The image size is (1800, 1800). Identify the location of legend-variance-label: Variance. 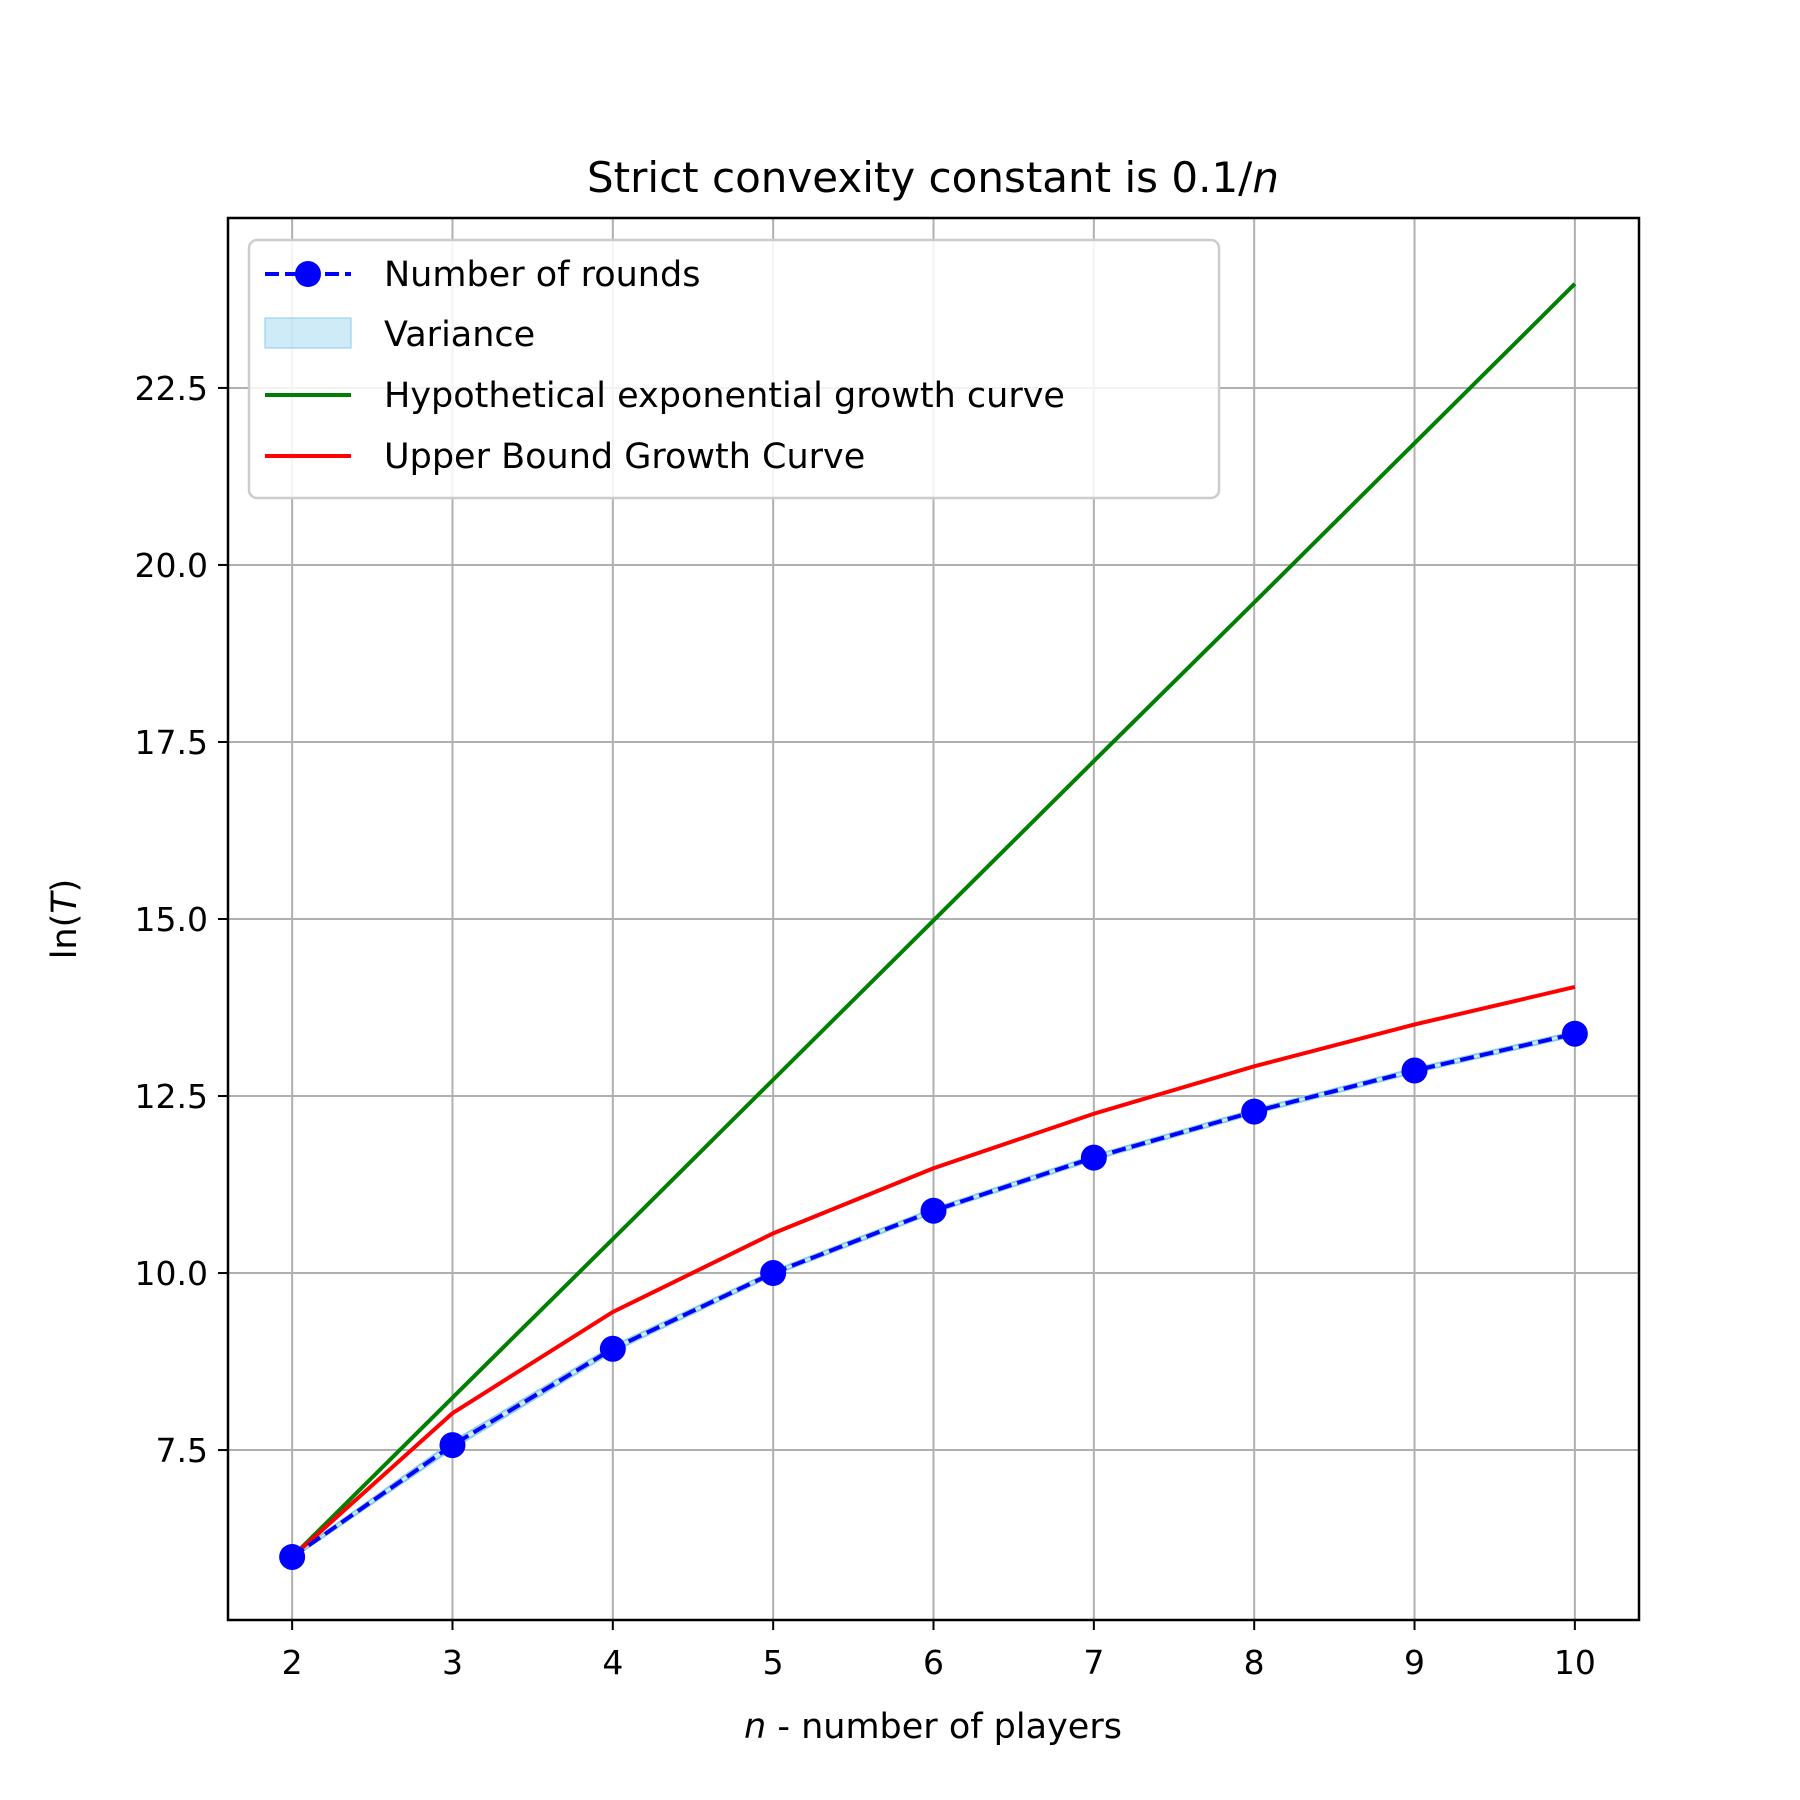
(459, 335).